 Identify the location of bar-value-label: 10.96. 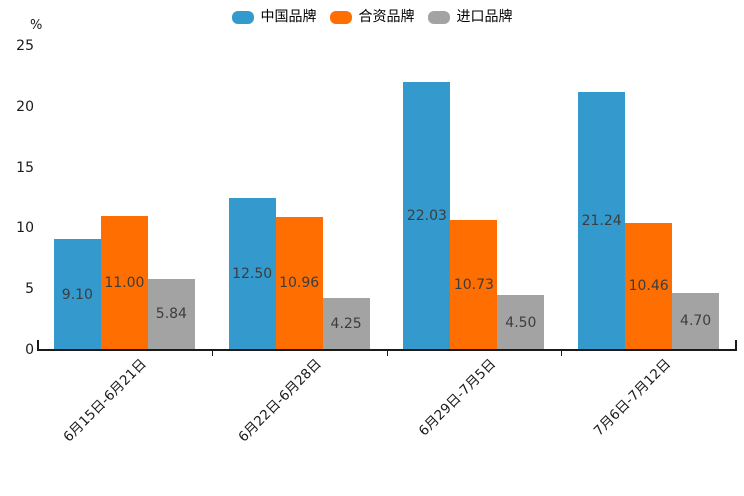
(299, 283).